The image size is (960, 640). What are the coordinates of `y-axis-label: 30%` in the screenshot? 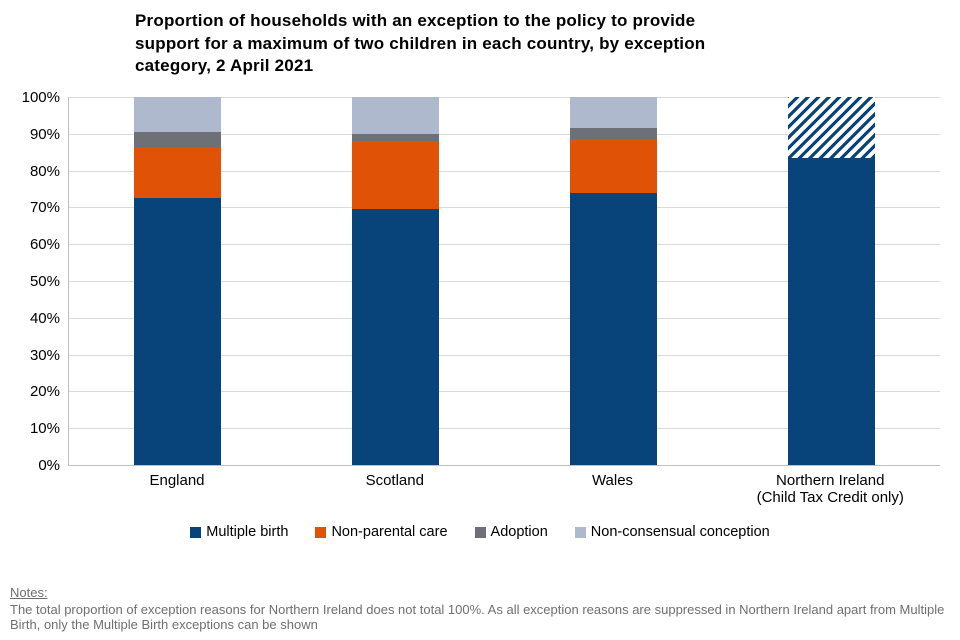 It's located at (44, 355).